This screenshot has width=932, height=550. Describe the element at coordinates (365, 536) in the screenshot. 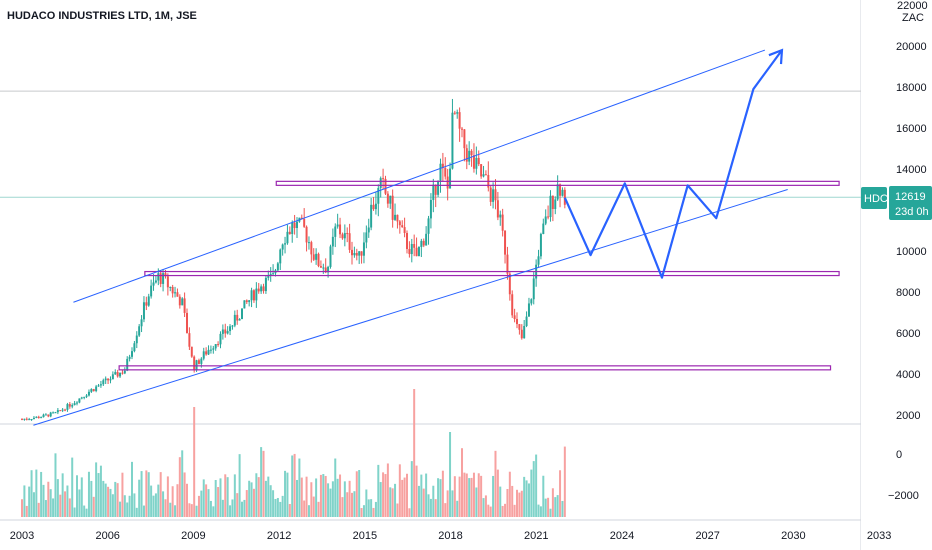

I see `x-tick-label: 2015` at that location.